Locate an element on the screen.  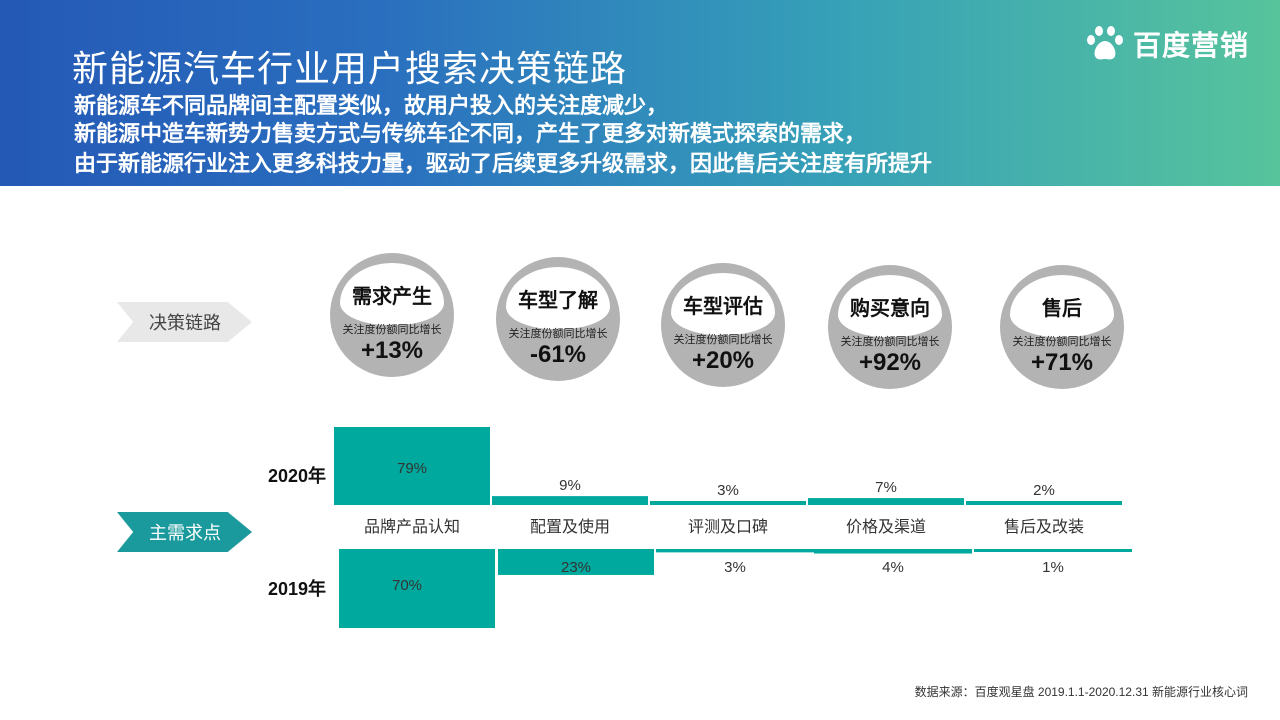
stage-name: 车型评估 is located at coordinates (723, 306).